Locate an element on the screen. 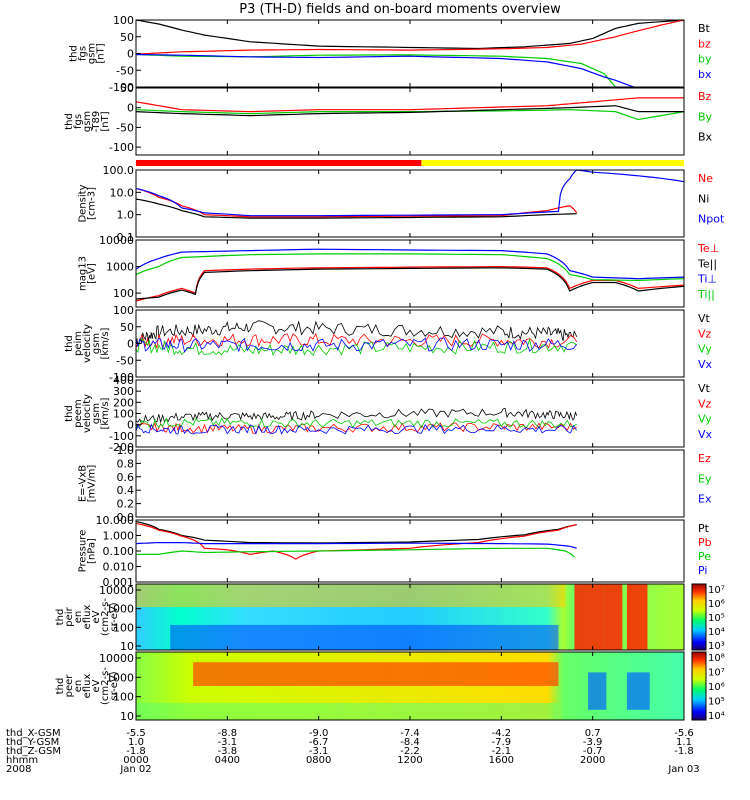 The height and width of the screenshot is (800, 750). peem-ylabel: [km/s] is located at coordinates (105, 413).